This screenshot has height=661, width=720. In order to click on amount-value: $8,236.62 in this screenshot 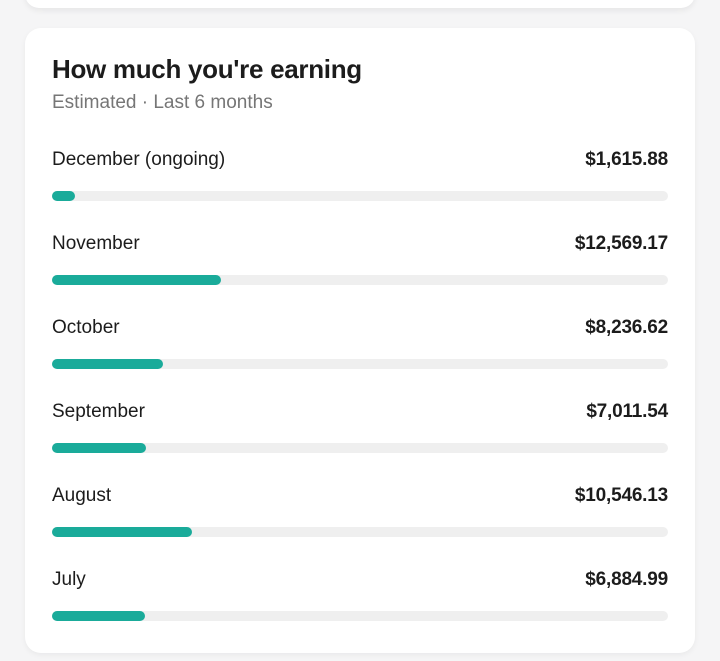, I will do `click(626, 327)`.